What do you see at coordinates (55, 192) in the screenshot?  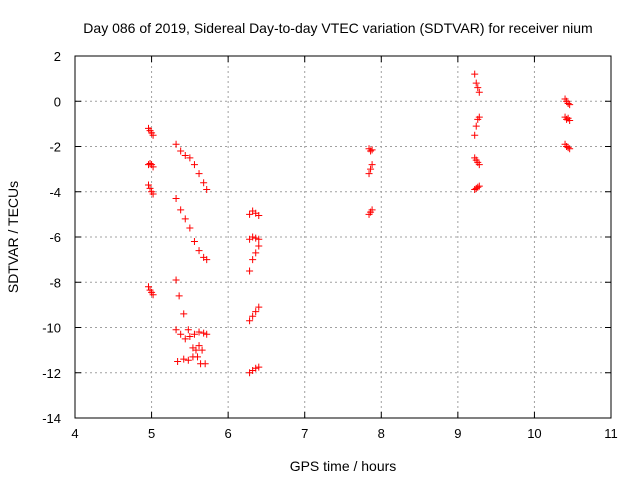 I see `y-tick-label: -4` at bounding box center [55, 192].